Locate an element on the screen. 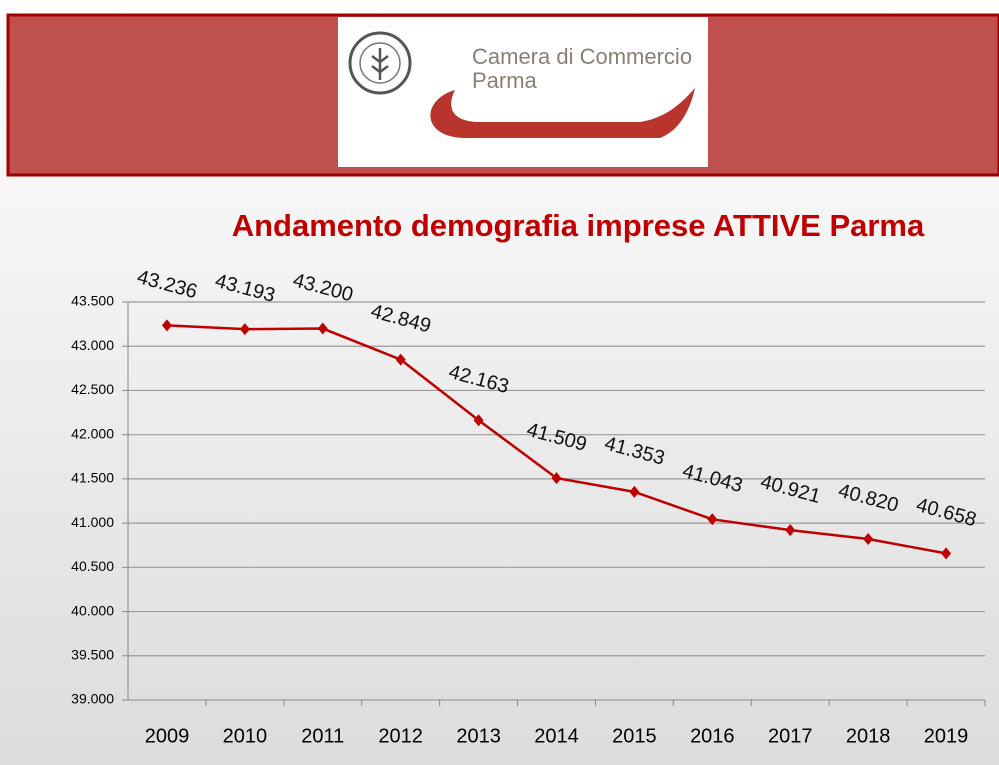 This screenshot has width=999, height=765. logo-seal-icon is located at coordinates (380, 64).